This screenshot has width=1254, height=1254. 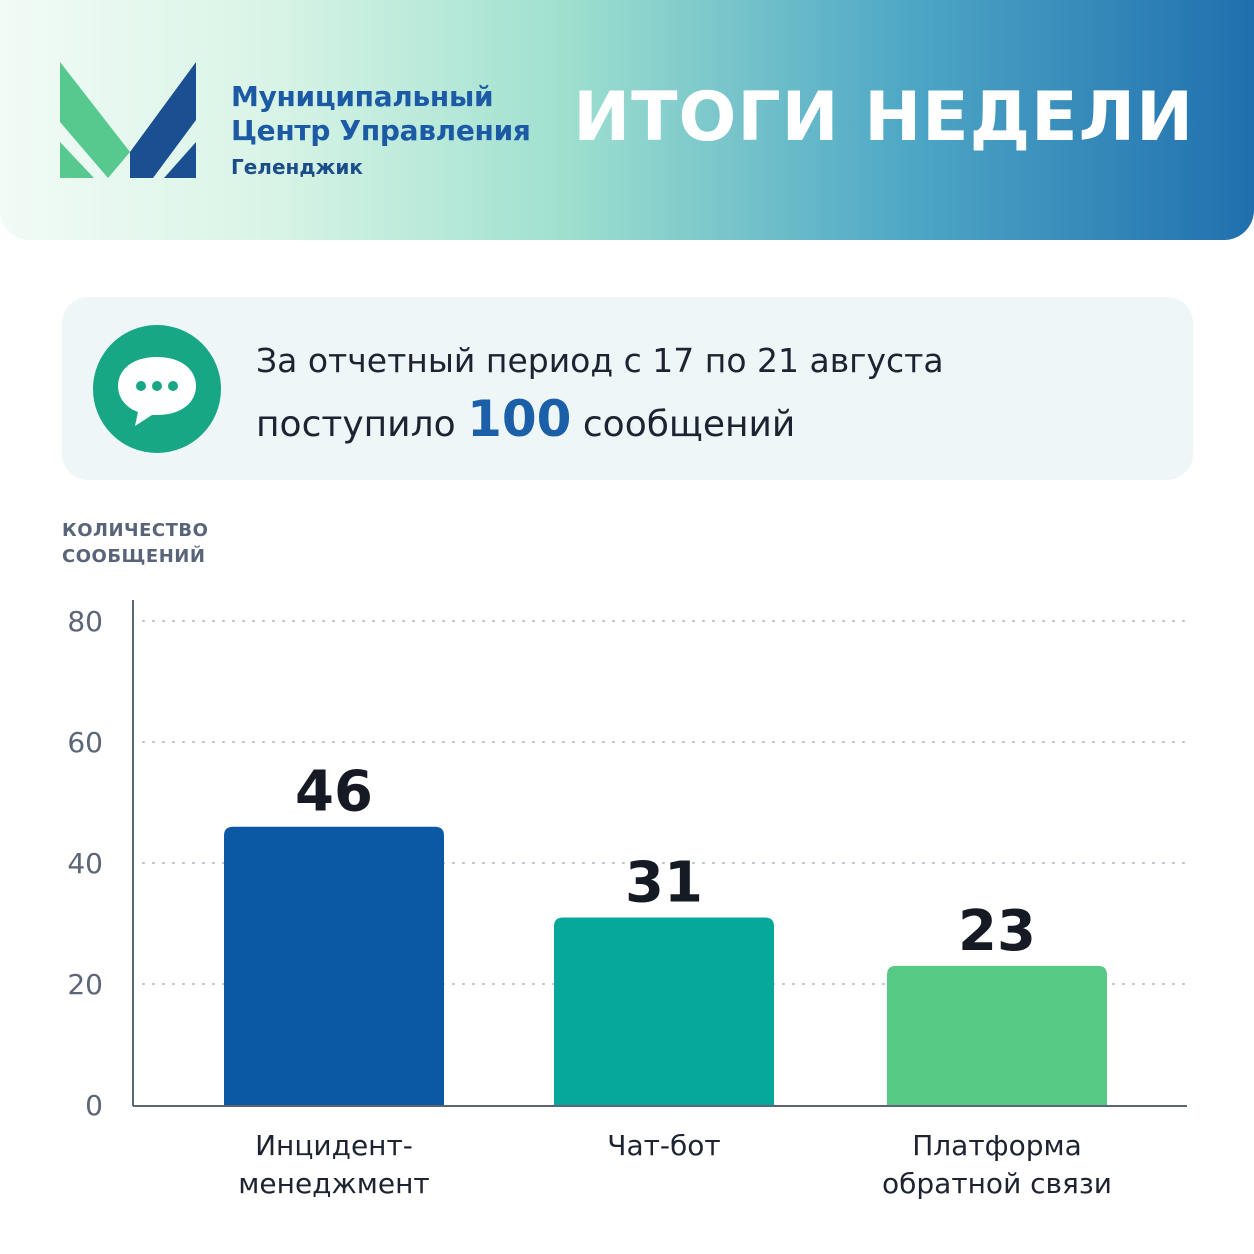 I want to click on organization-name: Муниципальный Центр Управления Геленджик, so click(x=381, y=130).